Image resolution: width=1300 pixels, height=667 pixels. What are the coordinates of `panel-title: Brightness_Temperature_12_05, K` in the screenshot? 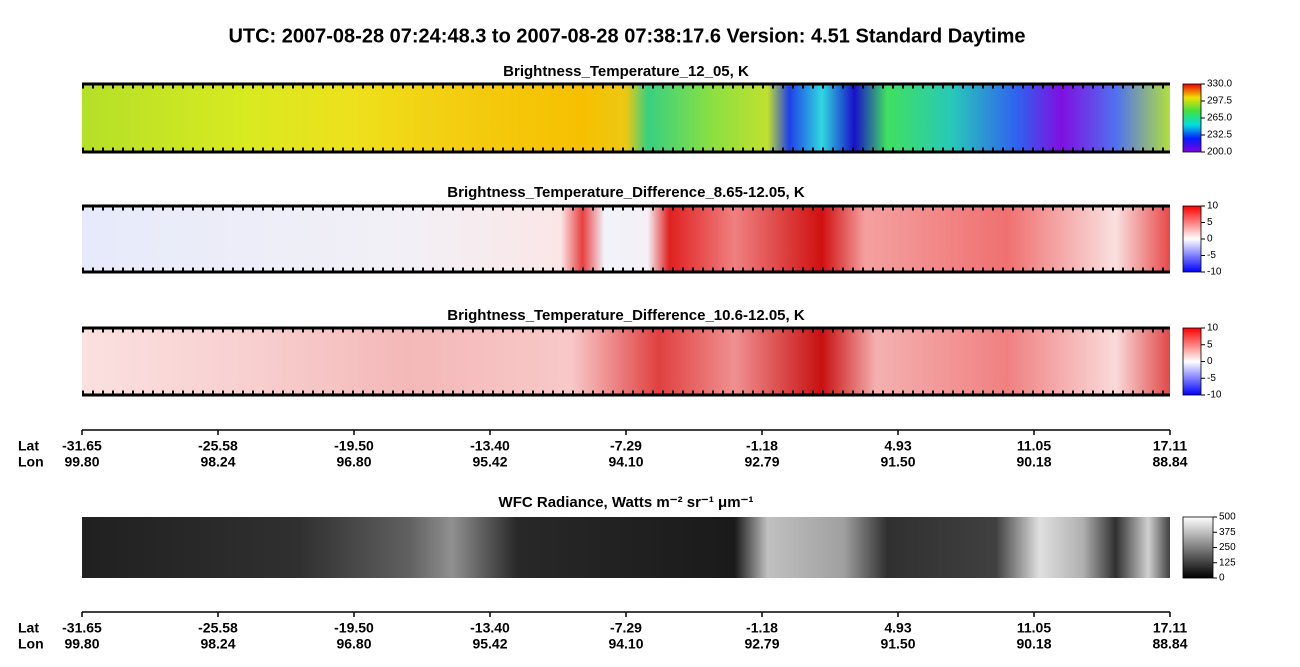 It's located at (626, 71).